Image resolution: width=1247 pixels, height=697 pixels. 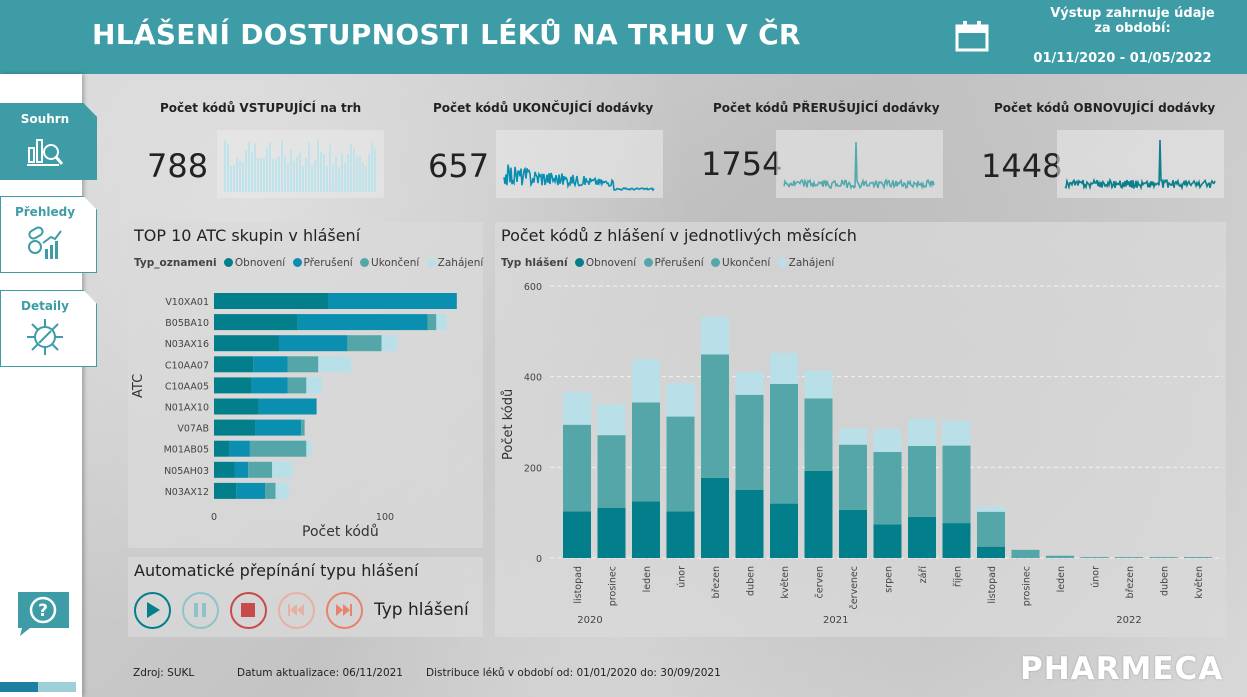 I want to click on atc-tick-label: V10XA01, so click(x=187, y=302).